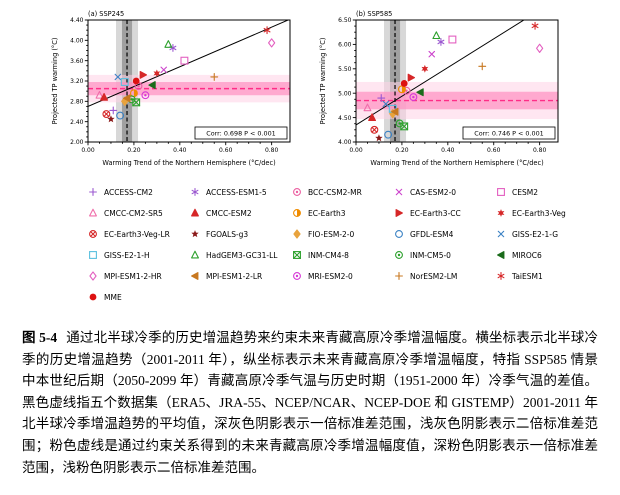  I want to click on legend-label: ACCESS-ESM1-5, so click(236, 192).